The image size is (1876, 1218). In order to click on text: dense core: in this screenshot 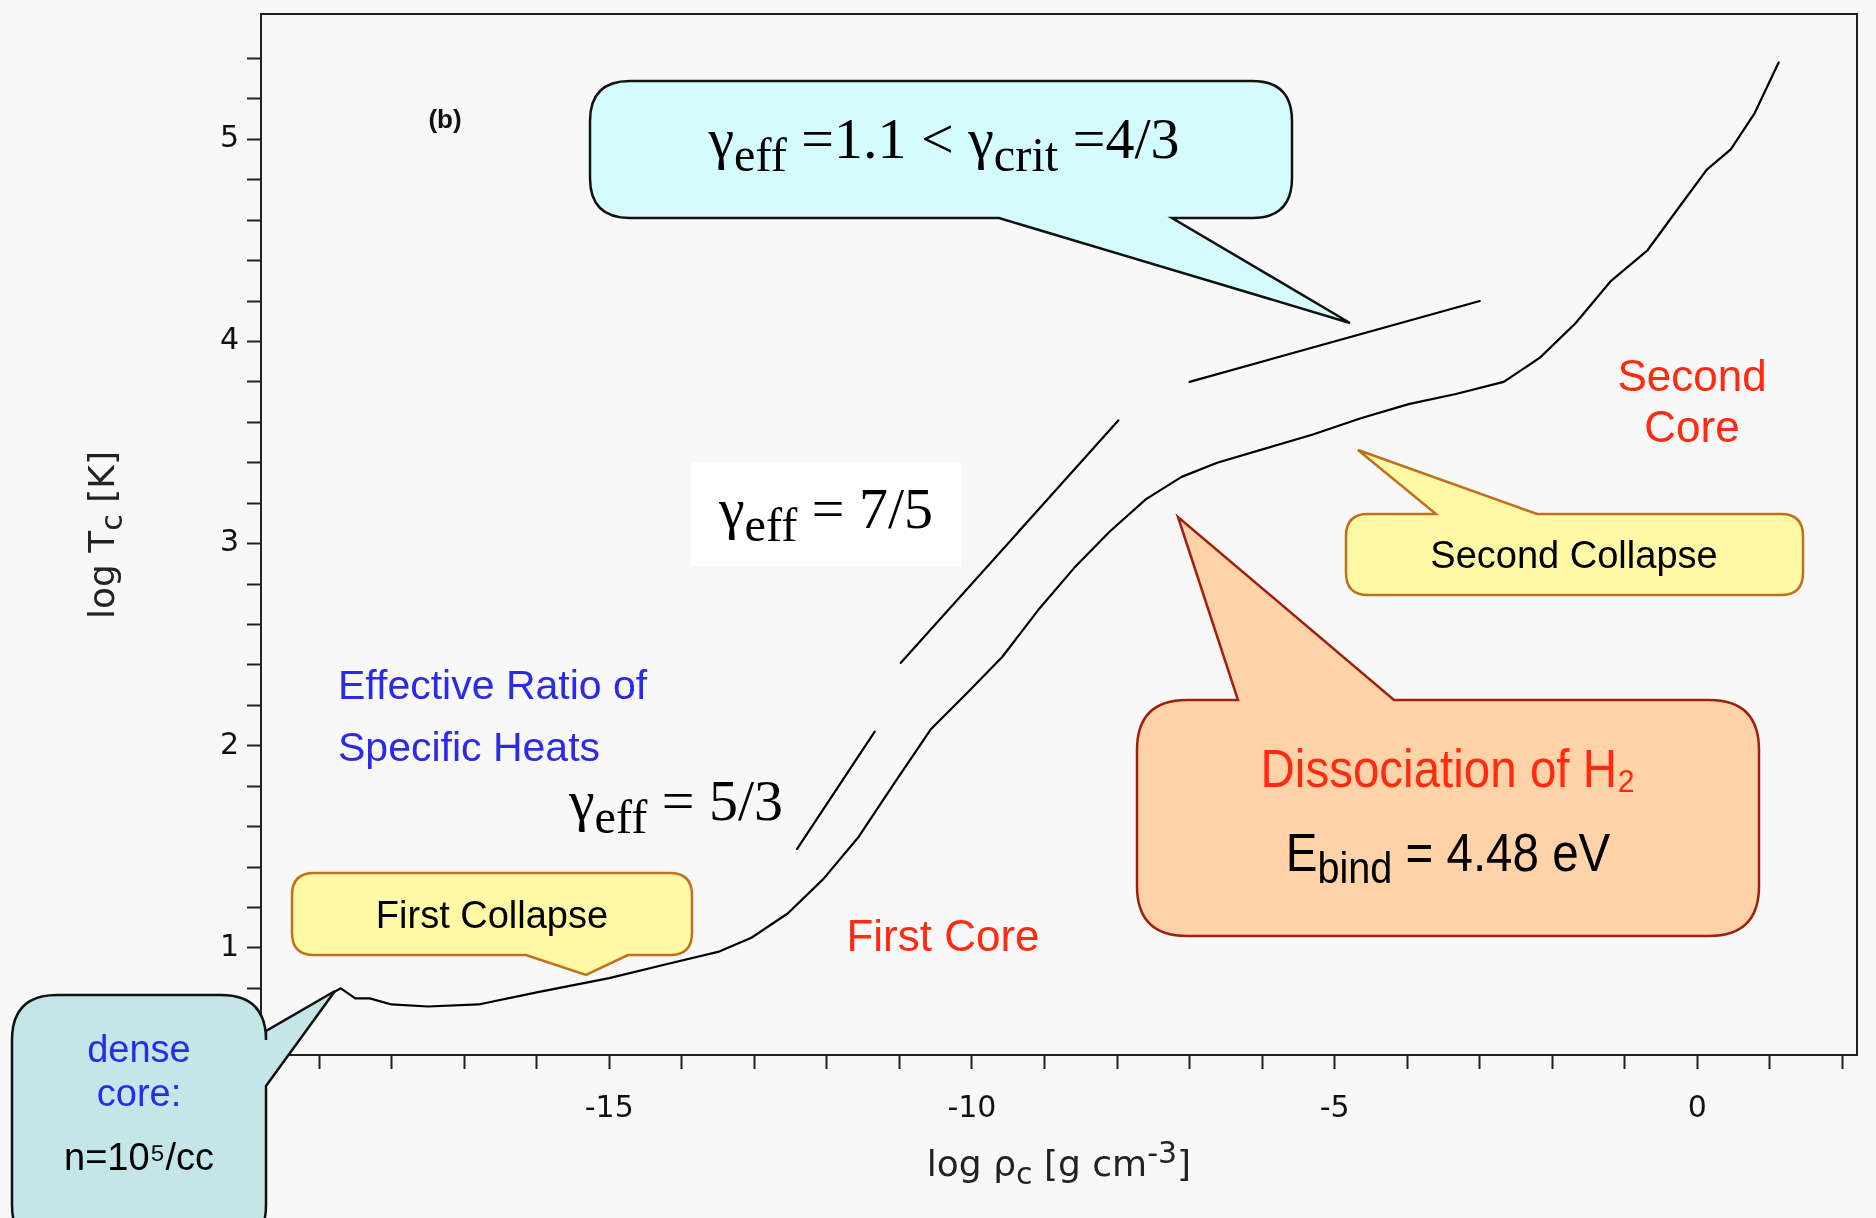, I will do `click(139, 1072)`.